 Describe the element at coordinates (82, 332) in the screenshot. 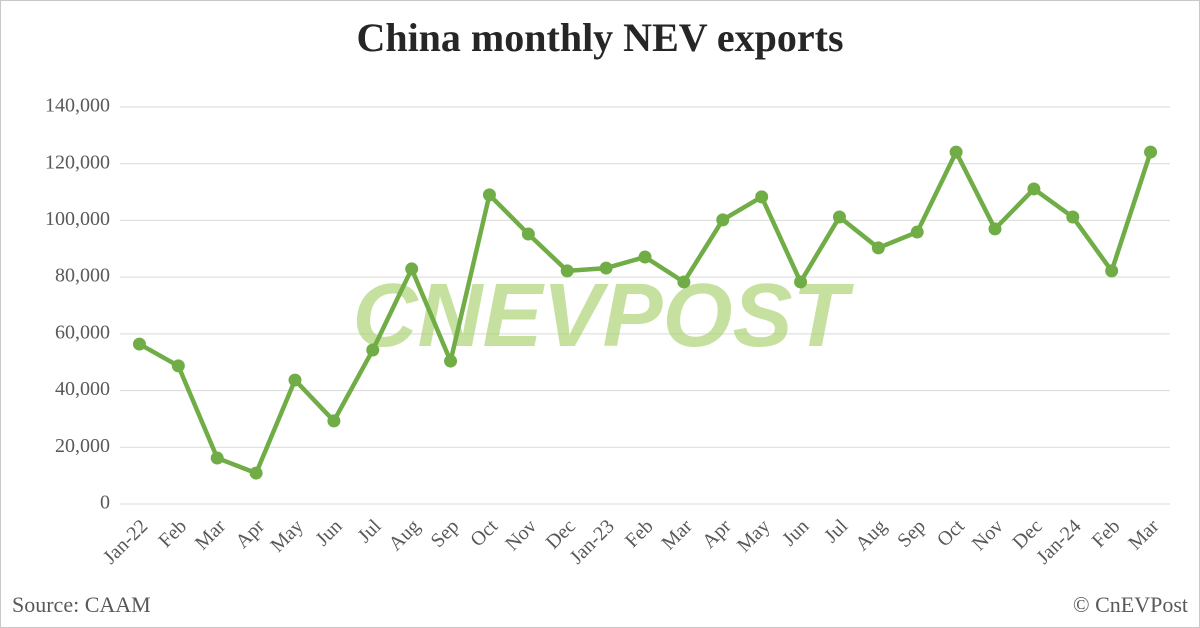

I see `y-tick-label: 60,000` at that location.